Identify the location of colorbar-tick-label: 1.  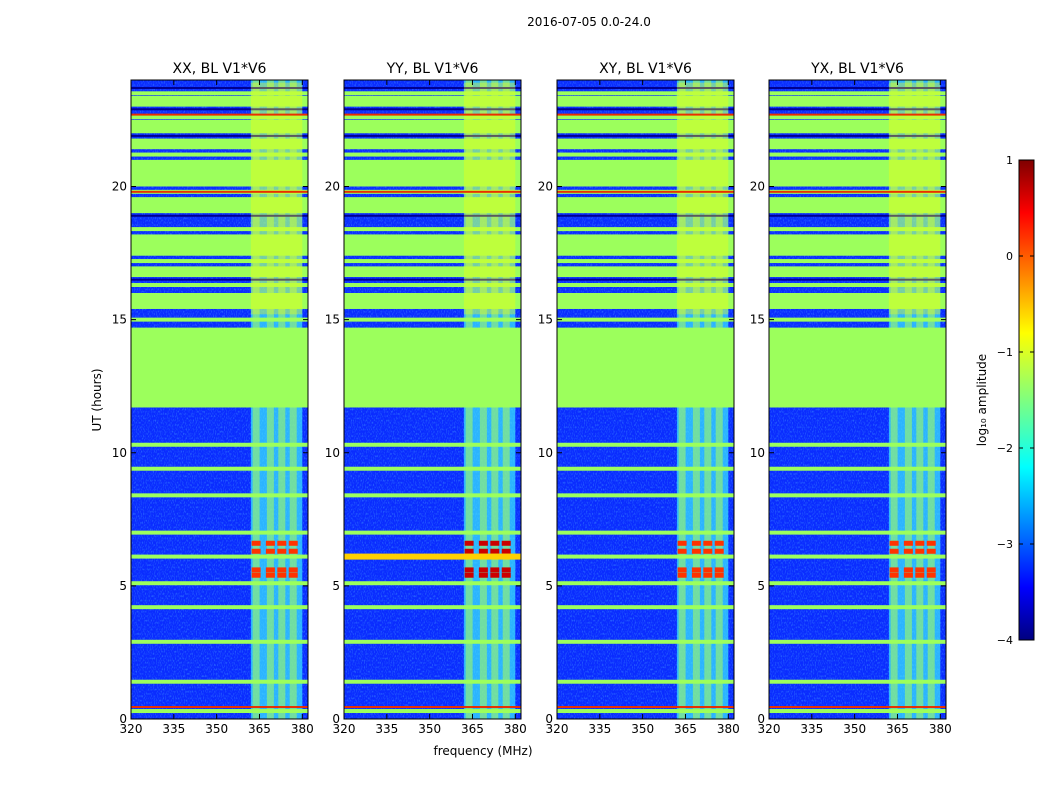
(1009, 160).